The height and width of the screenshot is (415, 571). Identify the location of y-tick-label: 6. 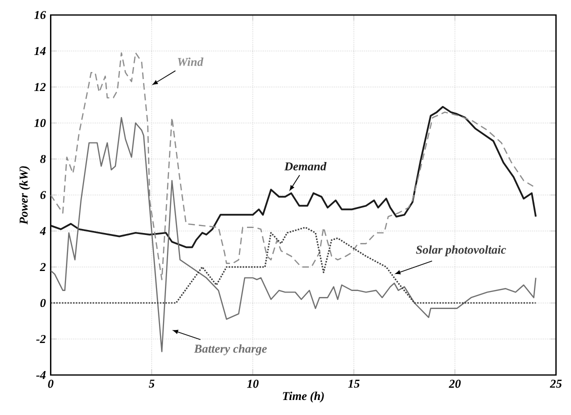
(43, 195).